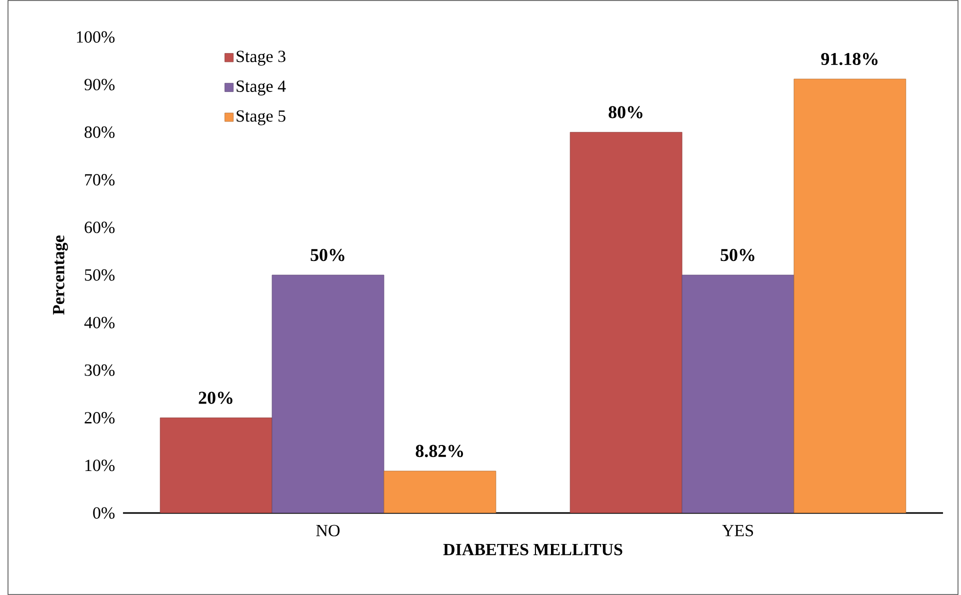  What do you see at coordinates (60, 275) in the screenshot?
I see `y-axis-title: Percentage` at bounding box center [60, 275].